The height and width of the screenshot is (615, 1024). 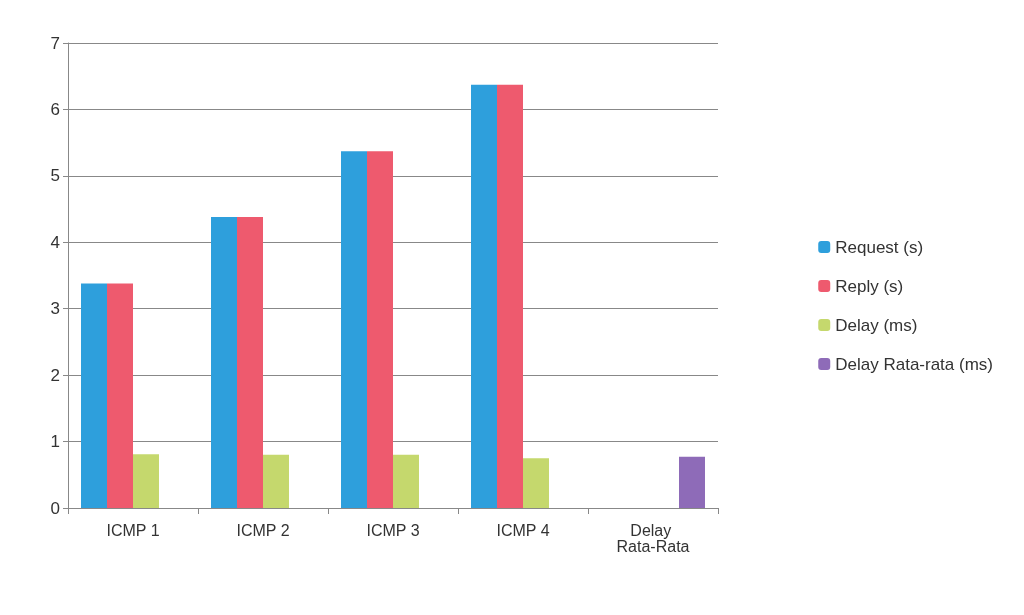 I want to click on x-tick-label: ICMP 2, so click(x=263, y=530).